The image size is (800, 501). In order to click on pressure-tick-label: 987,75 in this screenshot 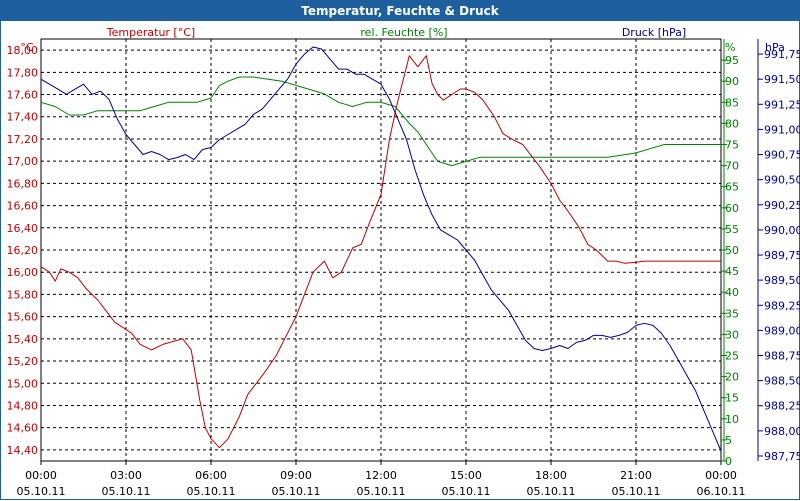, I will do `click(782, 456)`.